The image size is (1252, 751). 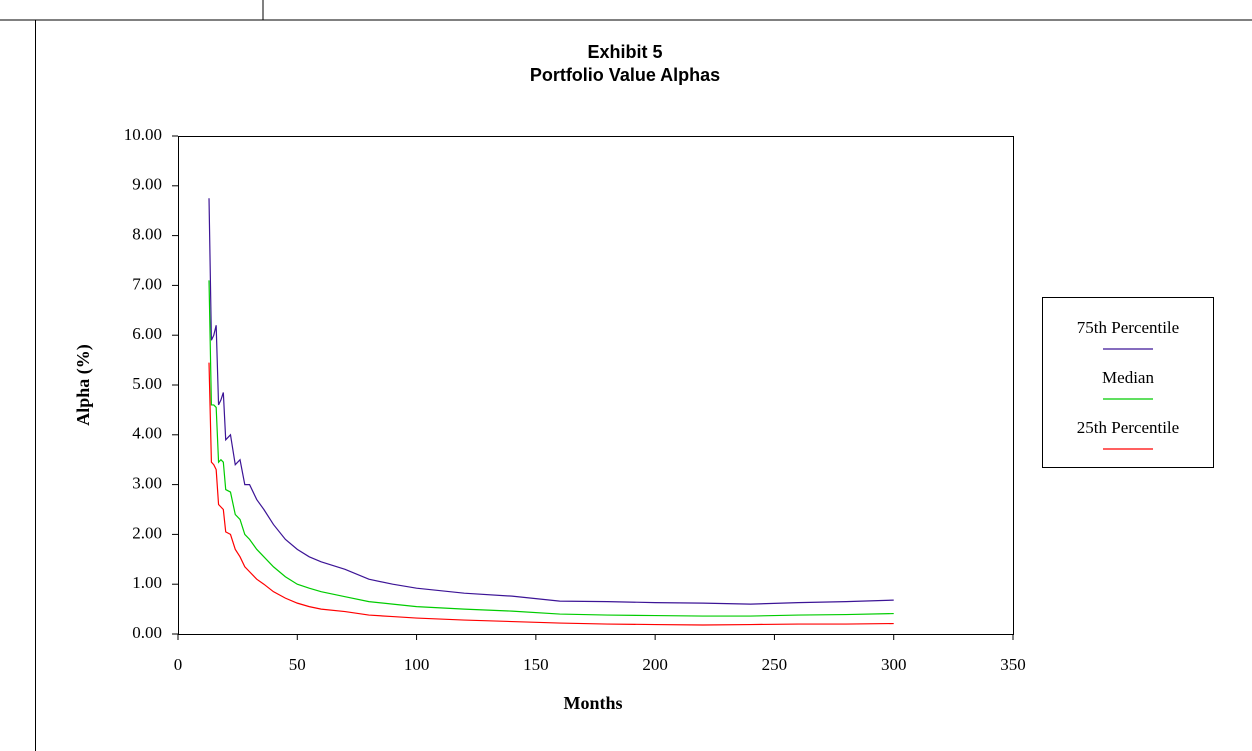 I want to click on chart-title: Exhibit 5, so click(x=624, y=52).